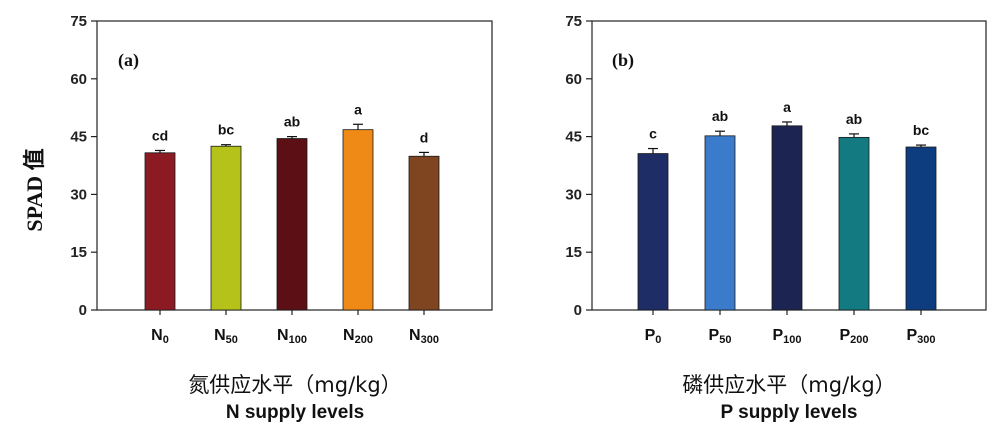 The height and width of the screenshot is (435, 1000). What do you see at coordinates (78, 79) in the screenshot?
I see `panel-a-y-tick-label: 60` at bounding box center [78, 79].